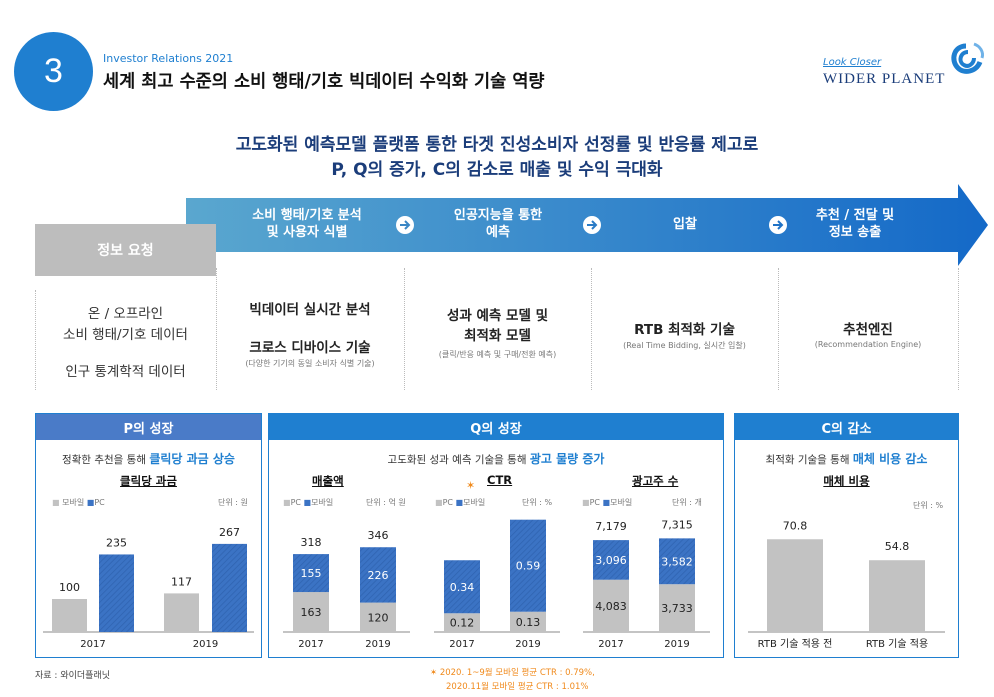 This screenshot has height=697, width=994. Describe the element at coordinates (460, 502) in the screenshot. I see `chart-legend-ctr: ■PC ■모바일` at that location.